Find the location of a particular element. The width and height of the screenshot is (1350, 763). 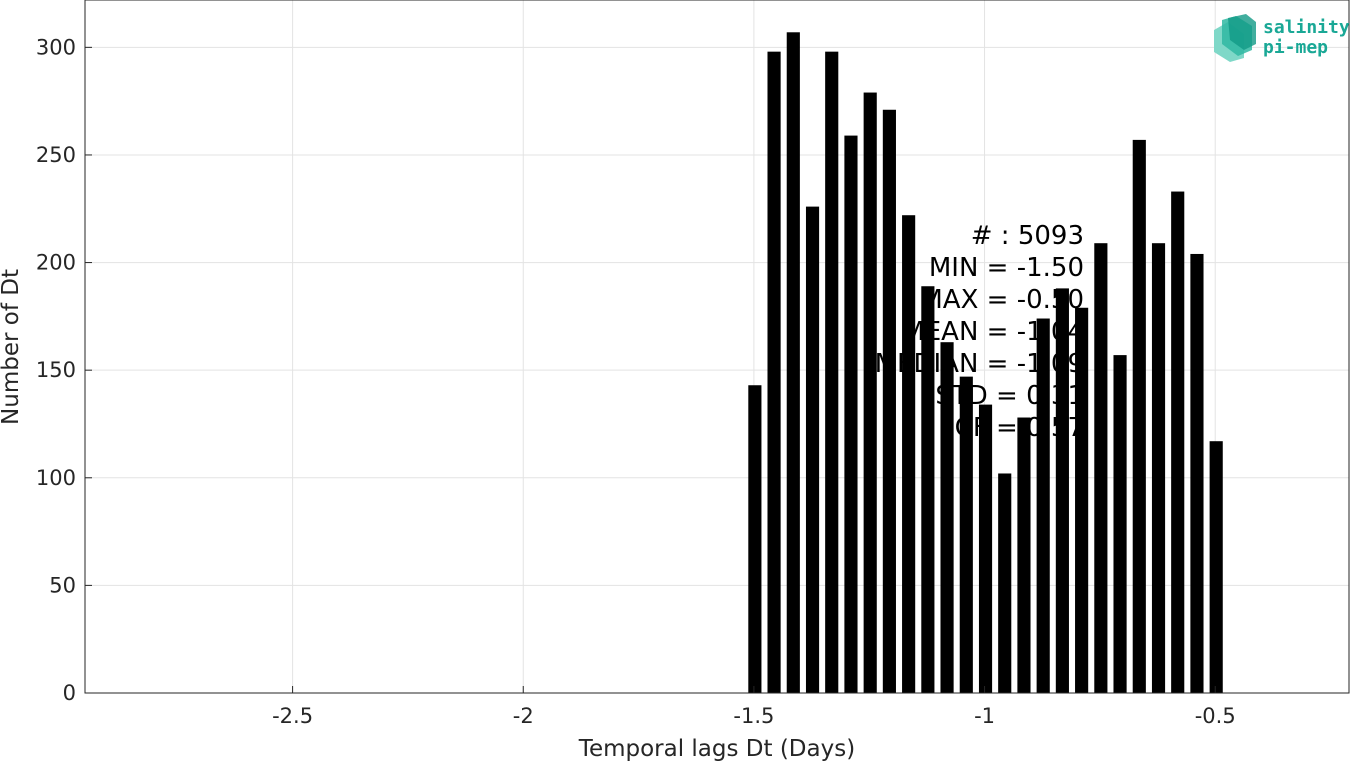

y-ticks: 0 50 100 150 200 250 300 is located at coordinates (64, 370).